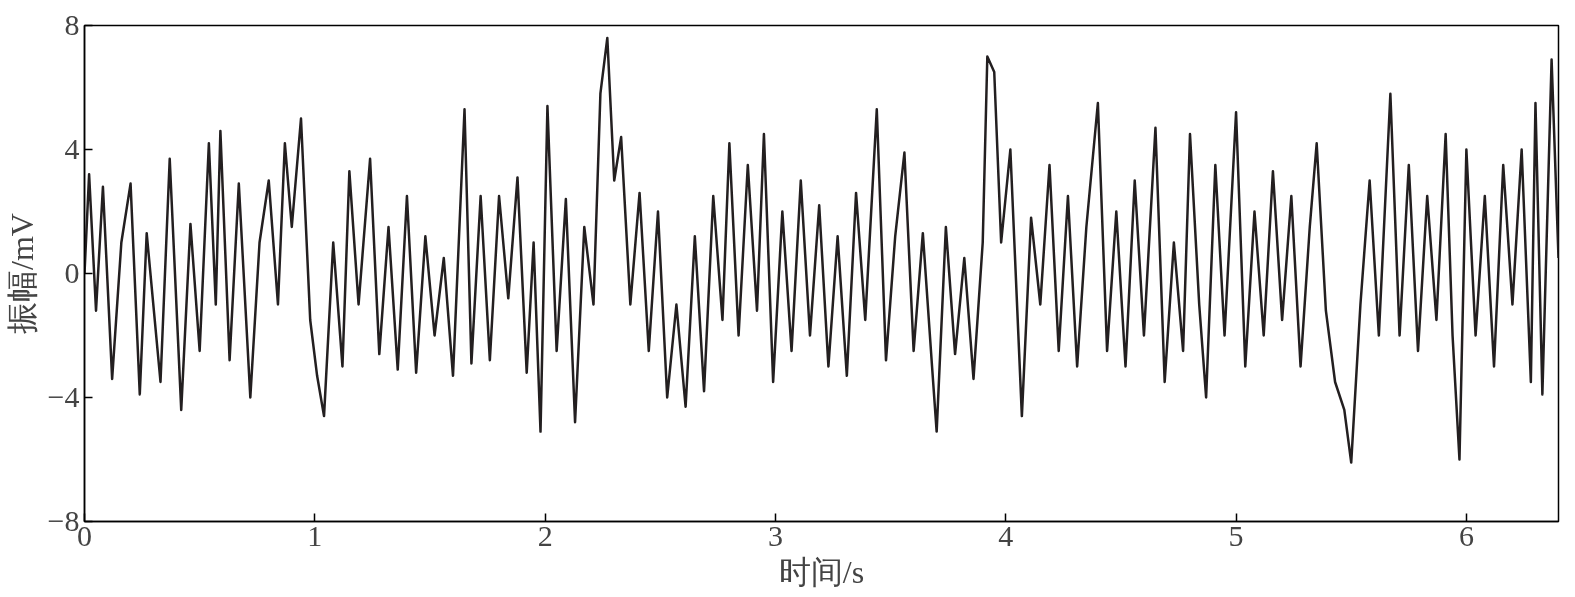 The image size is (1575, 597). Describe the element at coordinates (63, 396) in the screenshot. I see `y-tick-label: −4` at that location.